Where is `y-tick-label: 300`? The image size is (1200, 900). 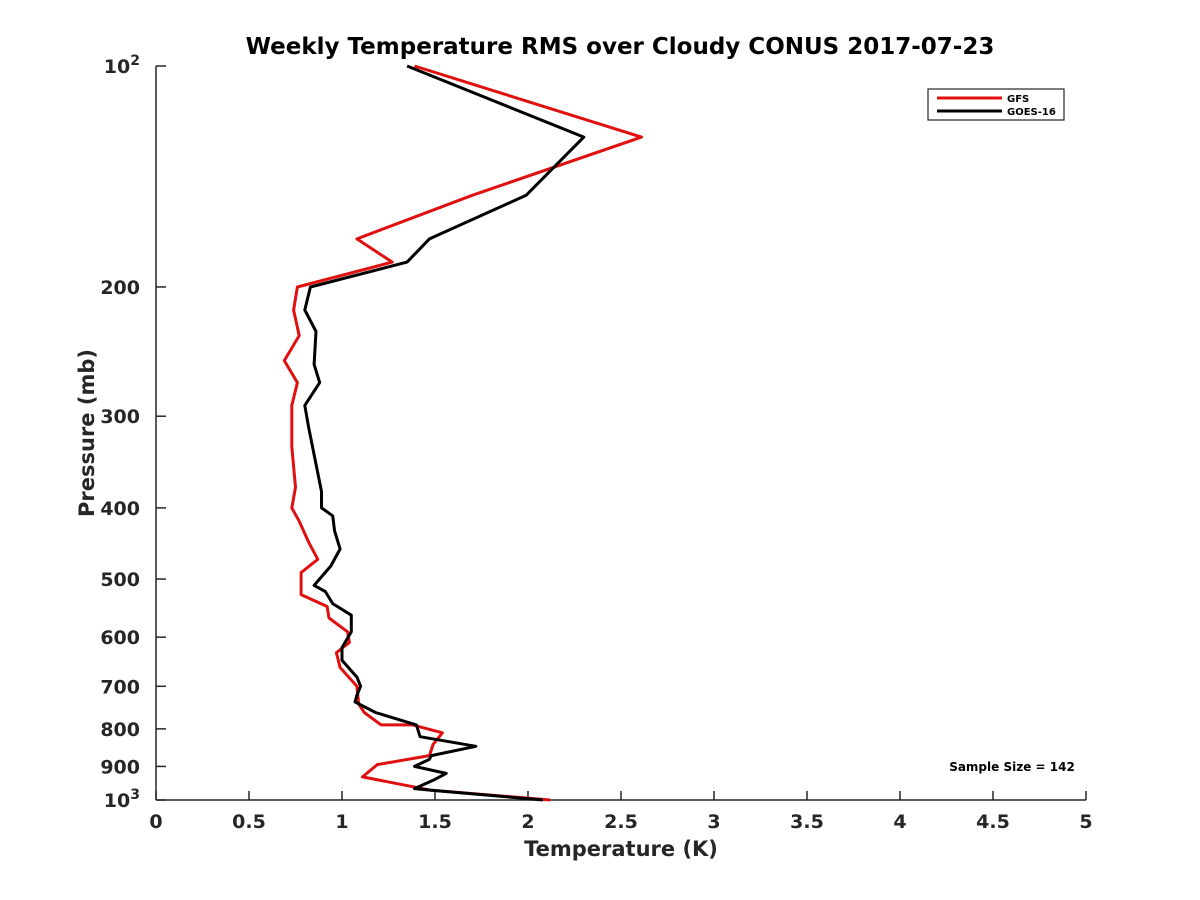 y-tick-label: 300 is located at coordinates (120, 417).